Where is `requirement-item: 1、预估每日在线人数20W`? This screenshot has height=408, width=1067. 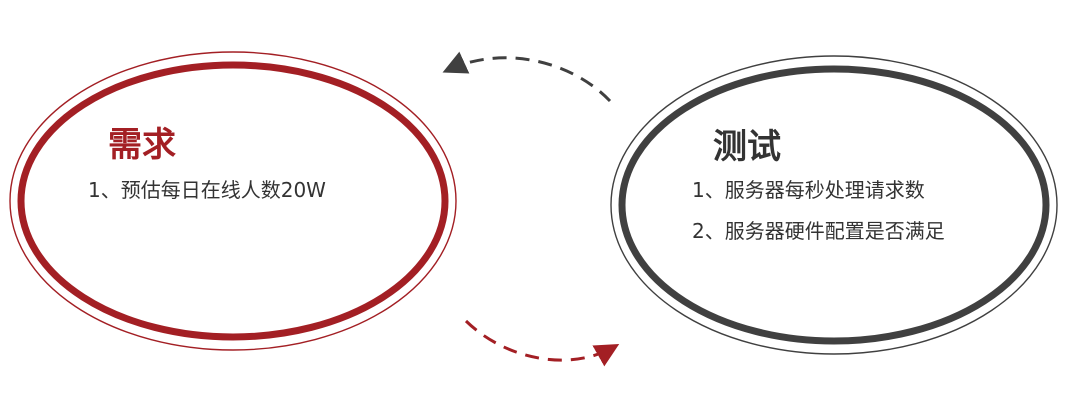 requirement-item: 1、预估每日在线人数20W is located at coordinates (207, 190).